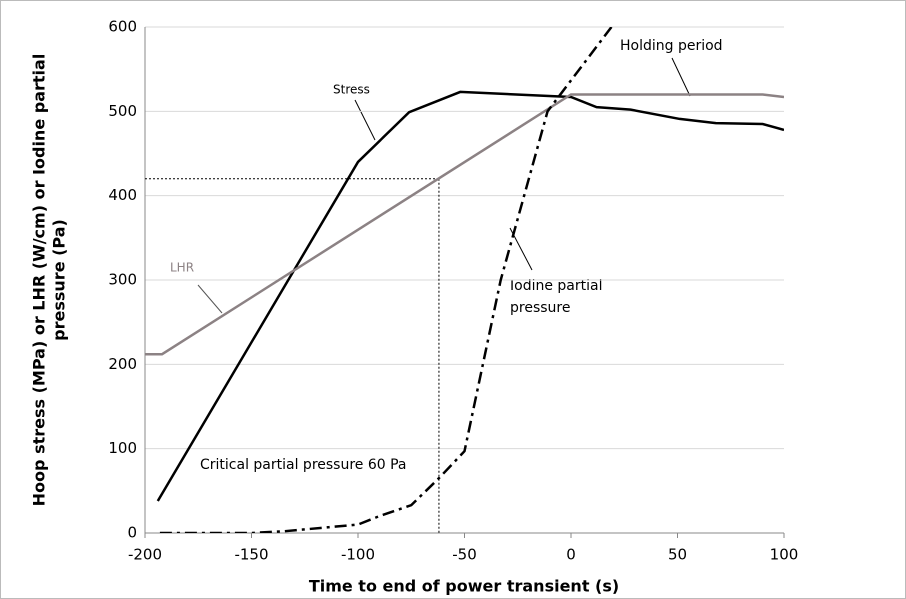  What do you see at coordinates (122, 27) in the screenshot?
I see `y-tick-label: 600` at bounding box center [122, 27].